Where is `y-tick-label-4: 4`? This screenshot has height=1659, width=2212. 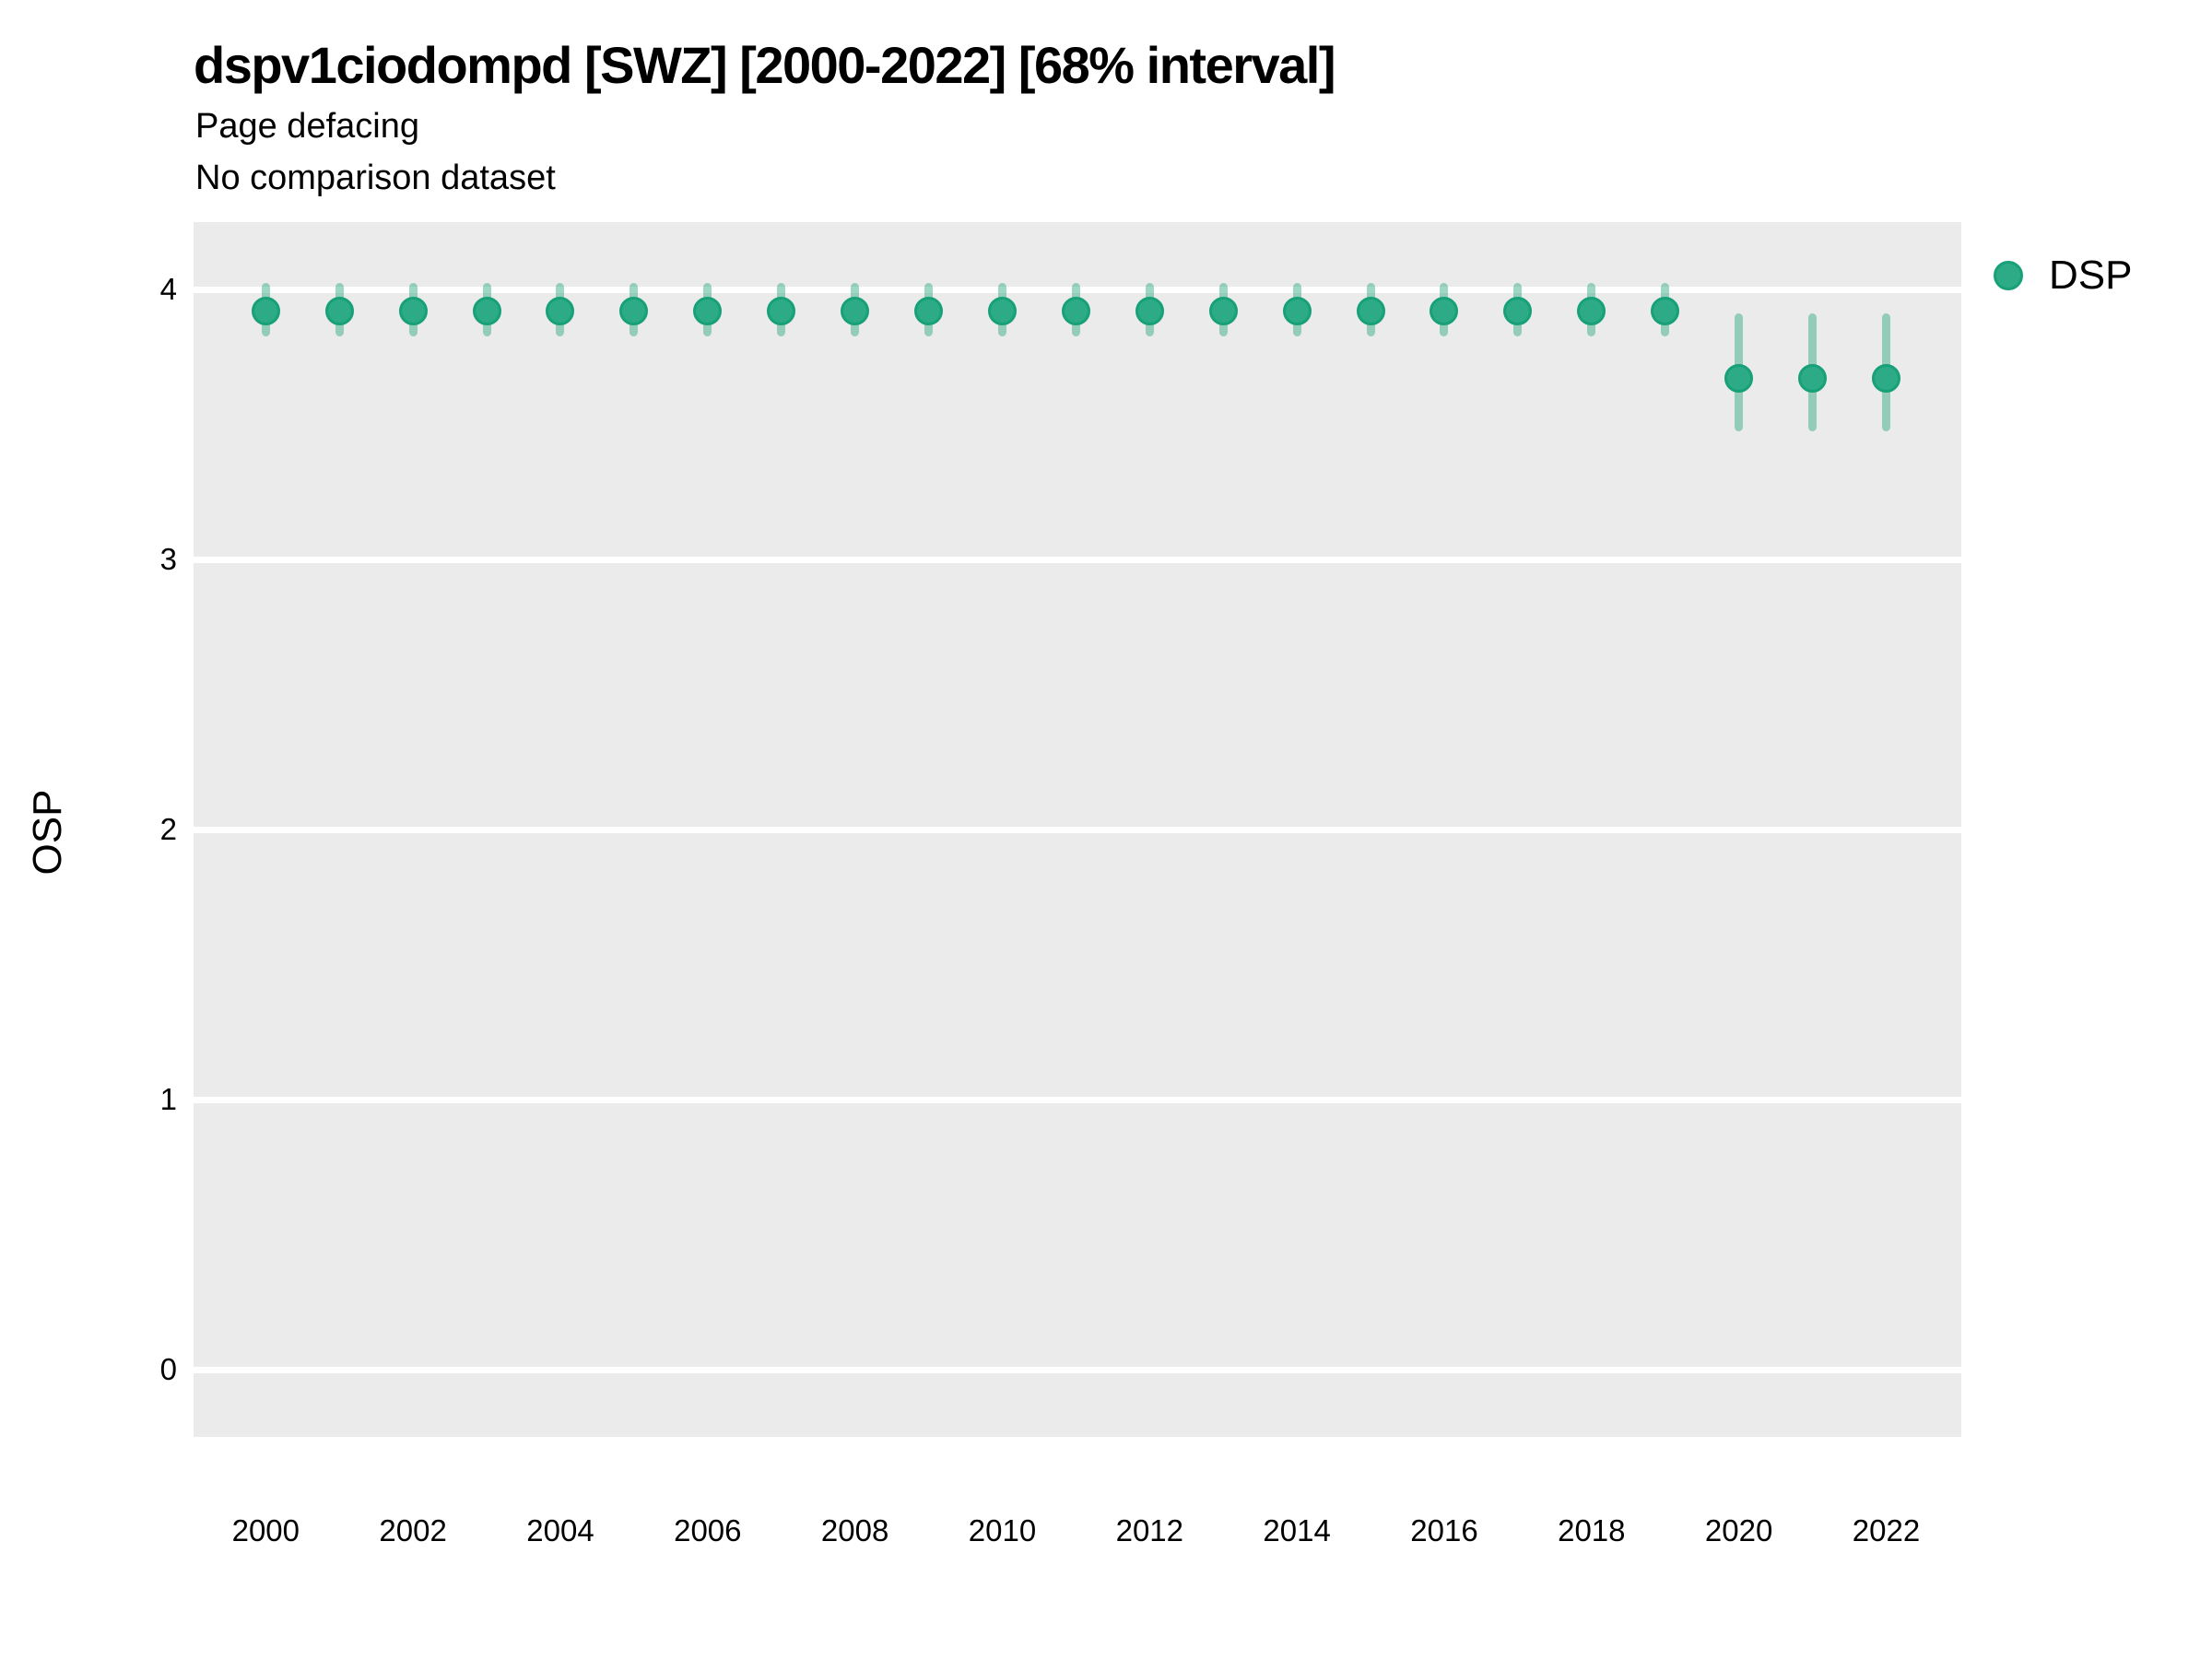 y-tick-label-4: 4 is located at coordinates (168, 289).